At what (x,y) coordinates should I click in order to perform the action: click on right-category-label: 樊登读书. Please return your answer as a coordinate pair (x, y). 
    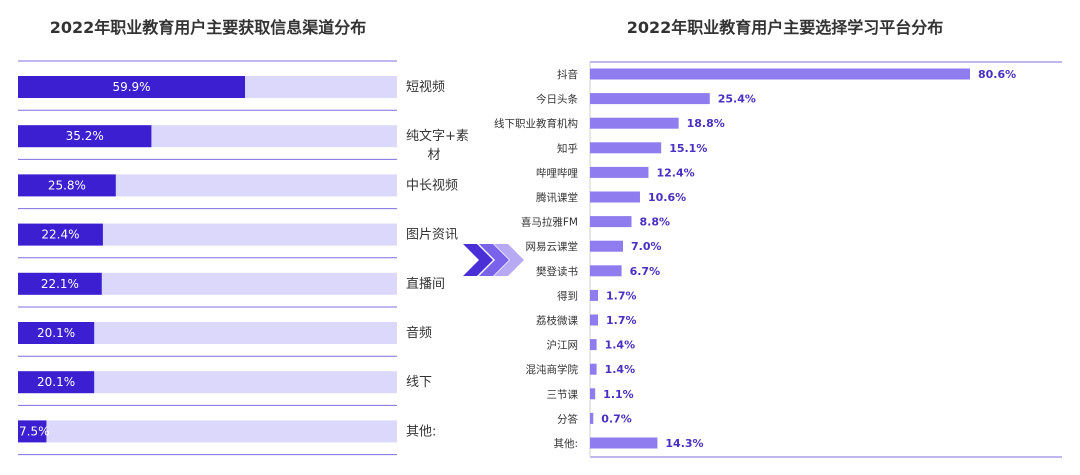
    Looking at the image, I should click on (557, 271).